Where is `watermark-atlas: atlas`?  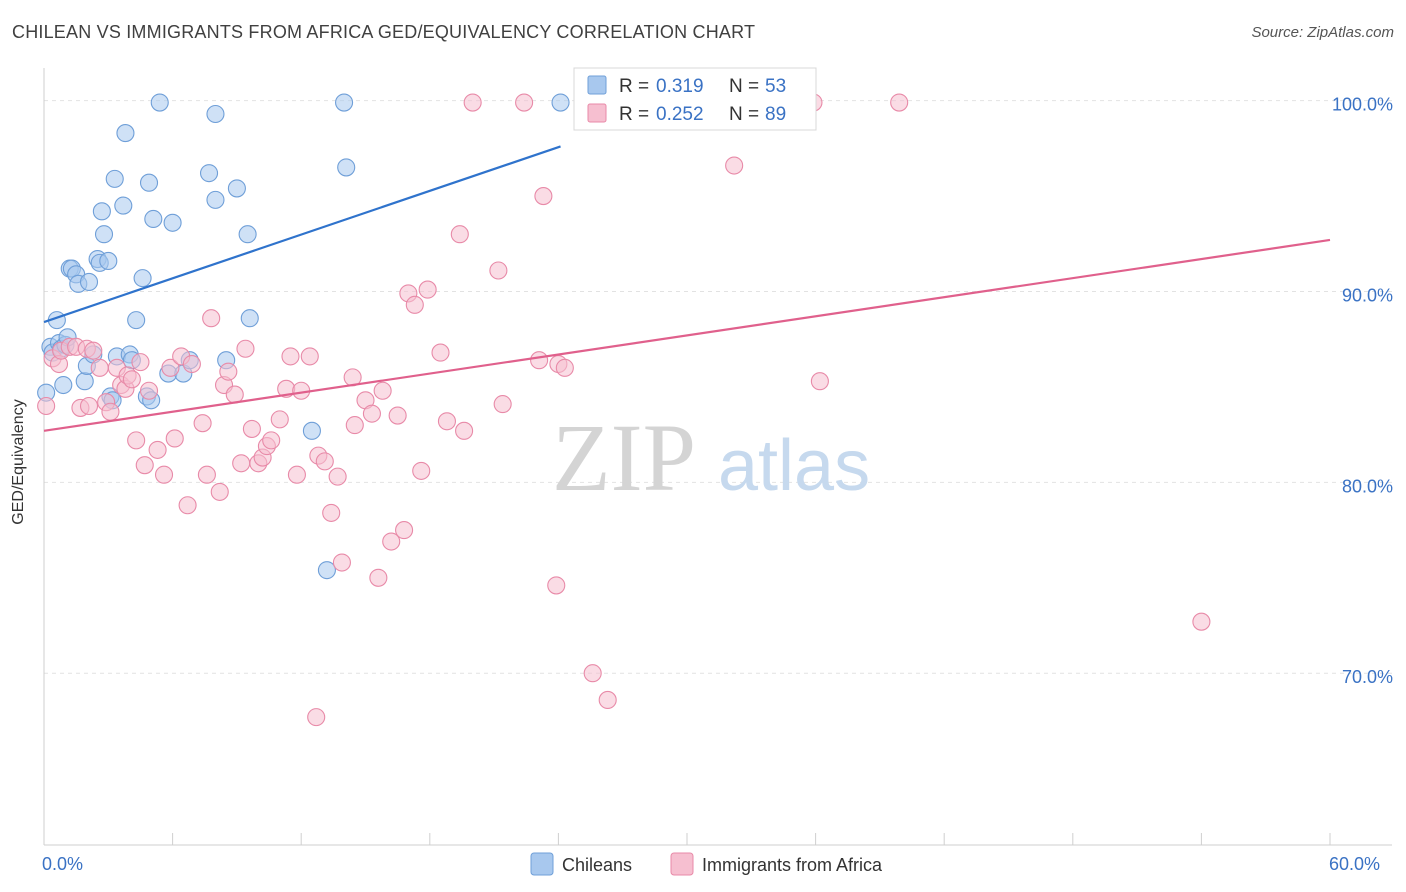 watermark-atlas: atlas is located at coordinates (794, 466).